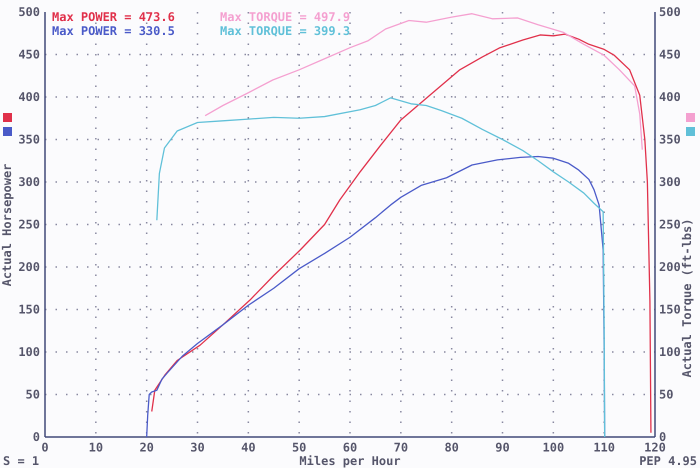 This screenshot has height=468, width=700. I want to click on y-tick-label: 100, so click(29, 351).